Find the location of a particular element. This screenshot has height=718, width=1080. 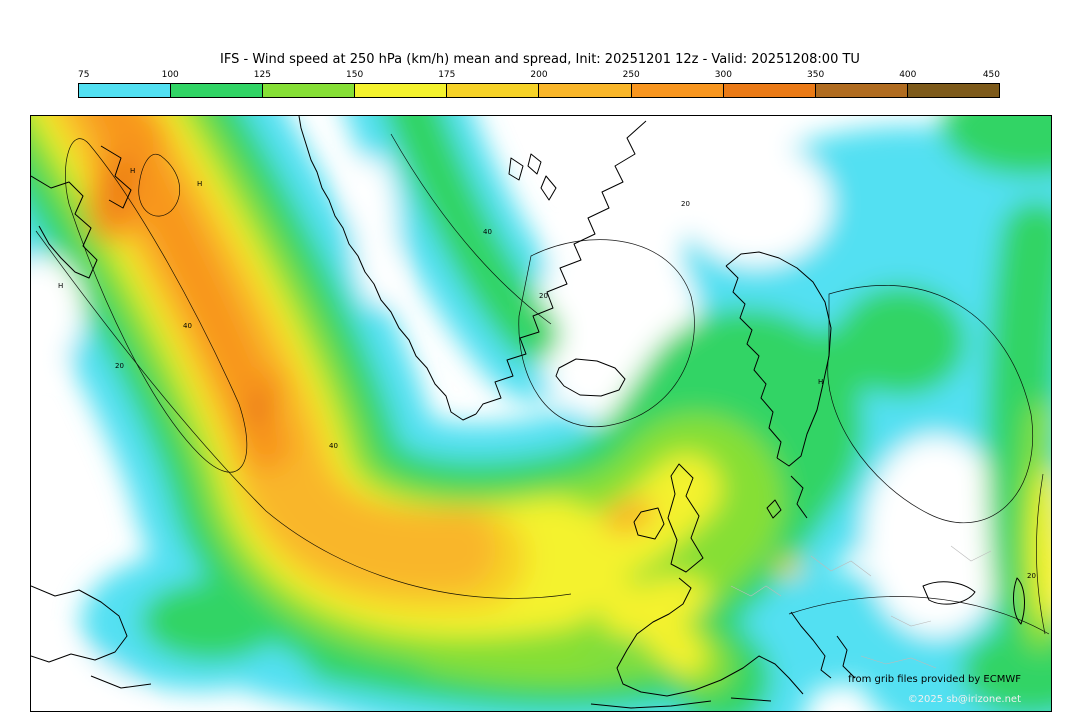

coastline-iceland is located at coordinates (590, 377).